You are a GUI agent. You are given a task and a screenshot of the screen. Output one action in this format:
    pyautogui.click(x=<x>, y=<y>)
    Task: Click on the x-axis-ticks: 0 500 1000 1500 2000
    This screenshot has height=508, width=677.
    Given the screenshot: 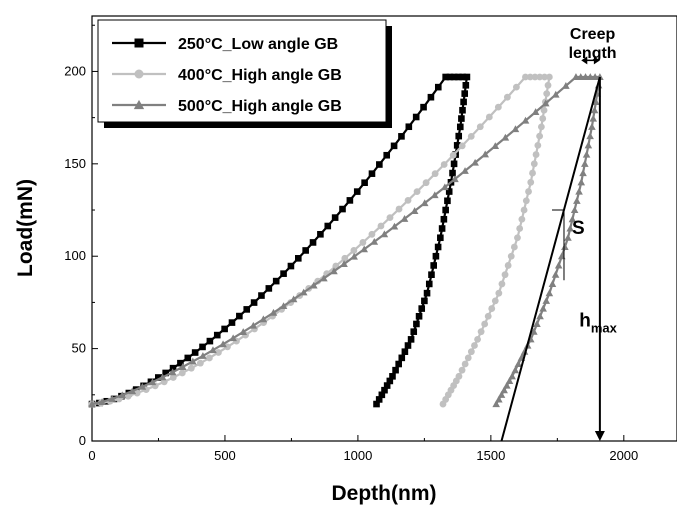 What is the action you would take?
    pyautogui.click(x=363, y=449)
    